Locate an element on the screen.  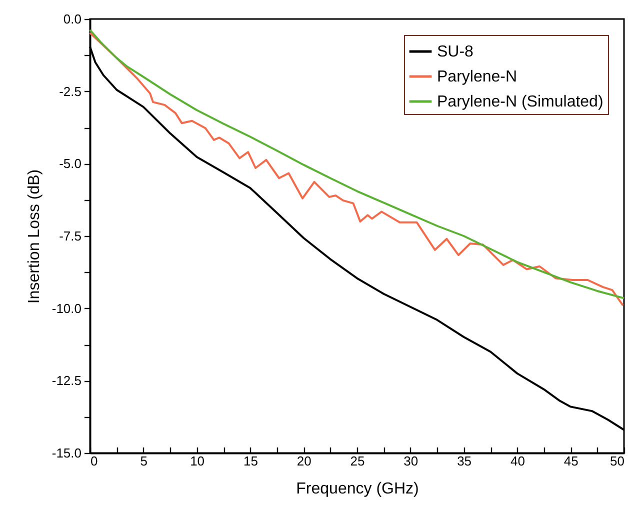
y-tick-label: 0.0 is located at coordinates (72, 19).